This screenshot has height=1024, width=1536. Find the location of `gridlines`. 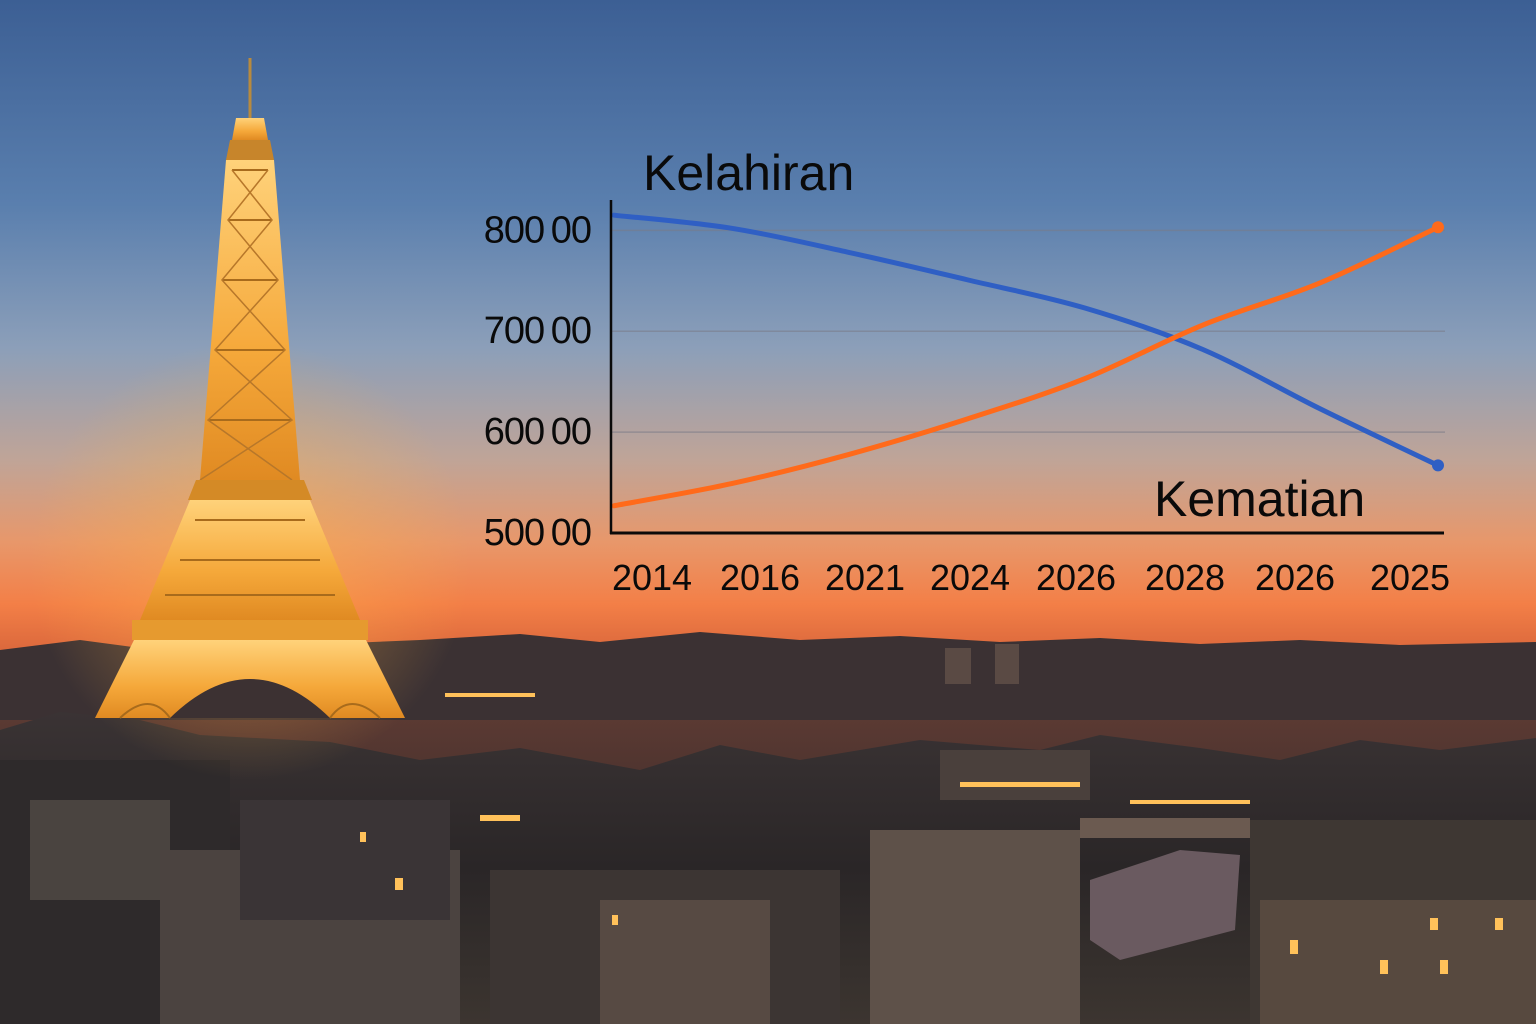

gridlines is located at coordinates (1028, 331).